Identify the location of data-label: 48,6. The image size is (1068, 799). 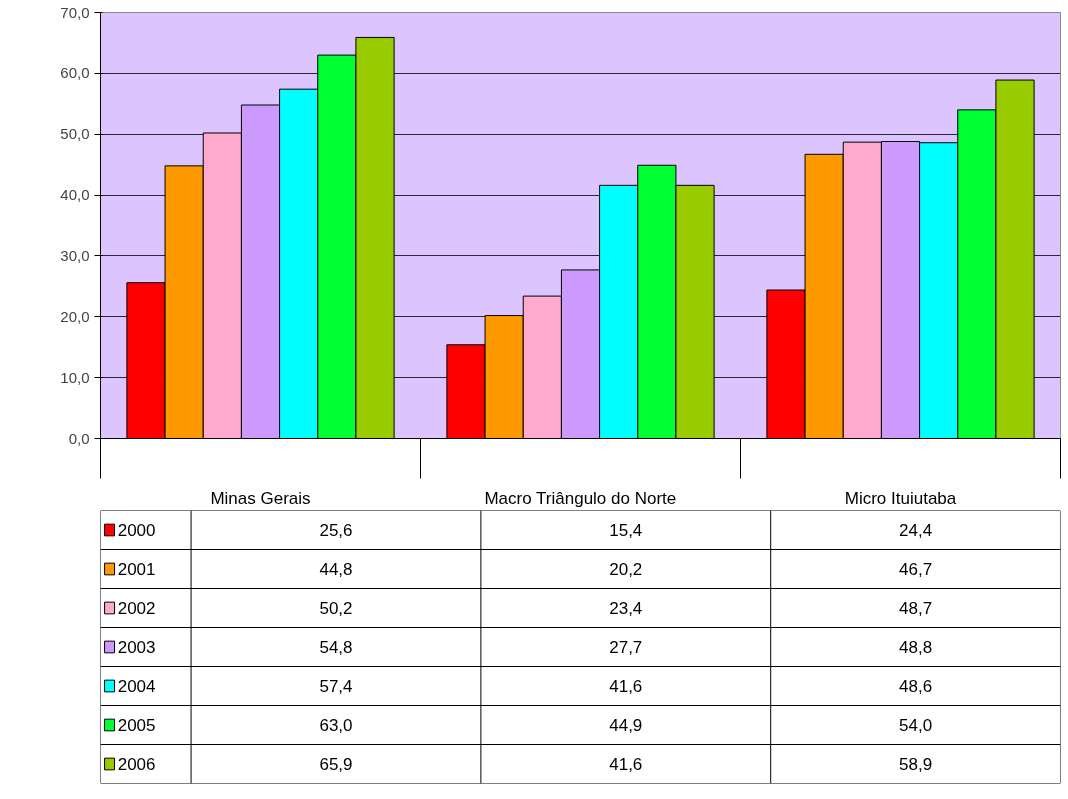
(916, 686).